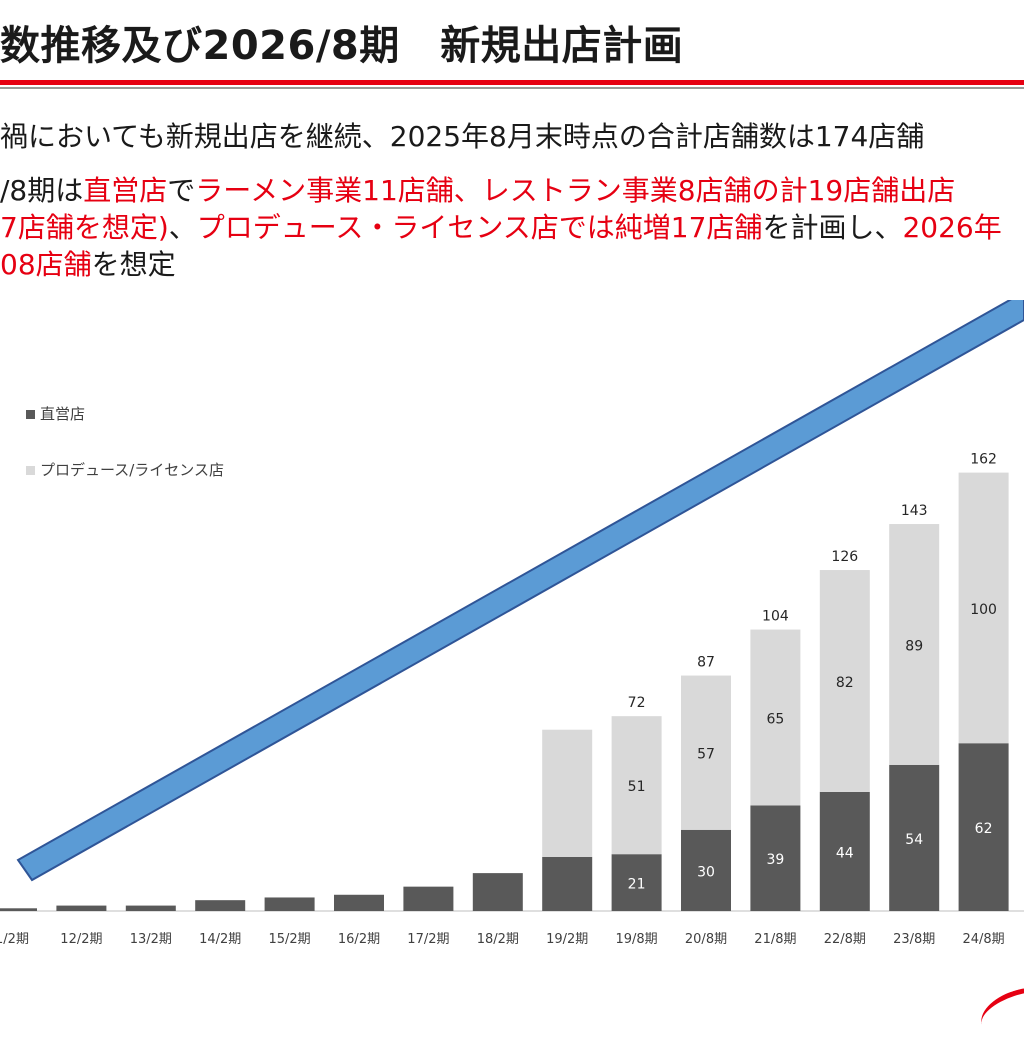 The image size is (1024, 1046). I want to click on bar-direct-label: 44, so click(845, 853).